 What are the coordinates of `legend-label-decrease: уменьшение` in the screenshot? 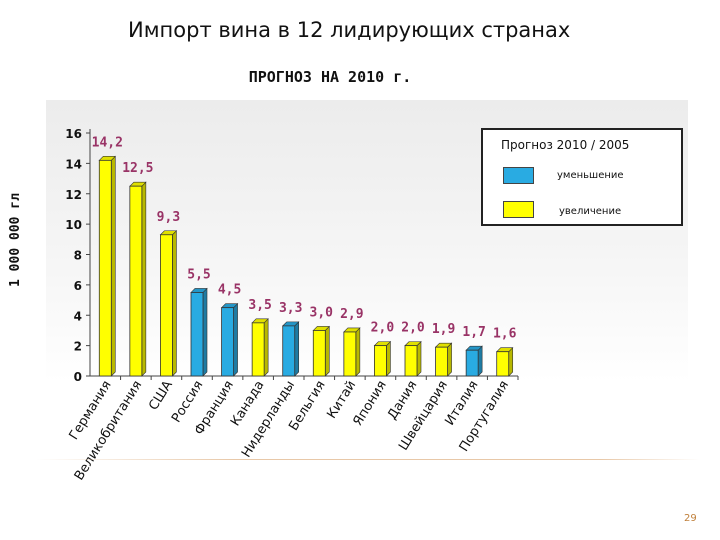 It's located at (590, 175).